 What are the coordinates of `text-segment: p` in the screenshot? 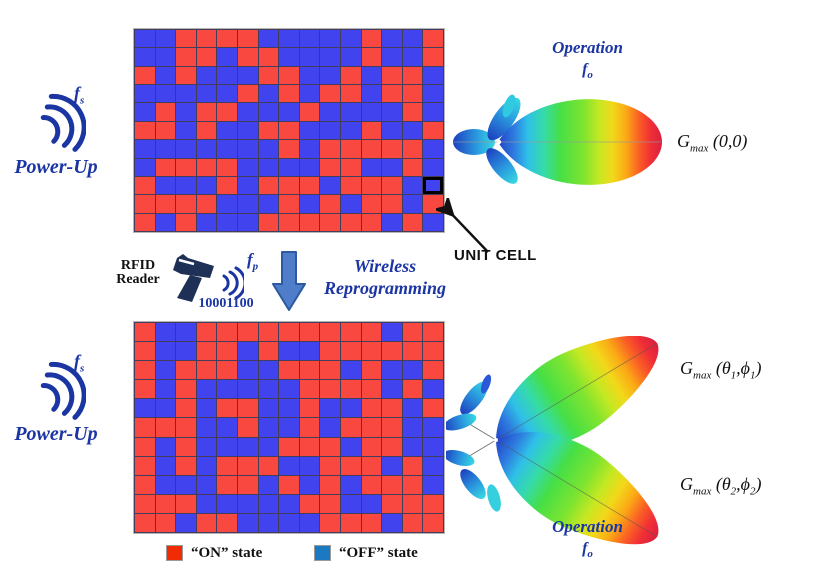 It's located at (255, 266).